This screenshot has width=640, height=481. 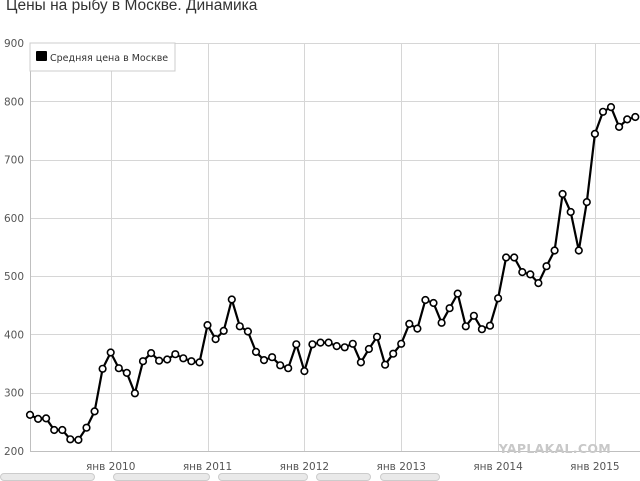 What do you see at coordinates (14, 277) in the screenshot?
I see `y-tick-label: 500` at bounding box center [14, 277].